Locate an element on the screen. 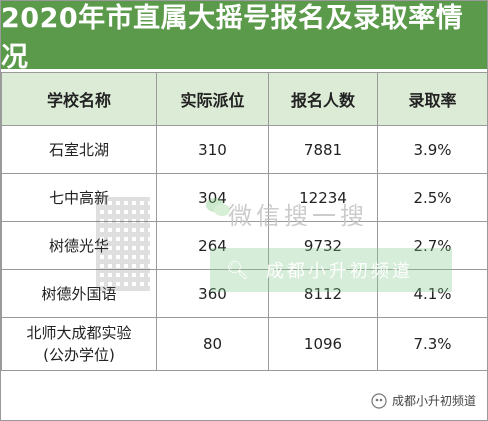  applicant-count: 1096 is located at coordinates (323, 344).